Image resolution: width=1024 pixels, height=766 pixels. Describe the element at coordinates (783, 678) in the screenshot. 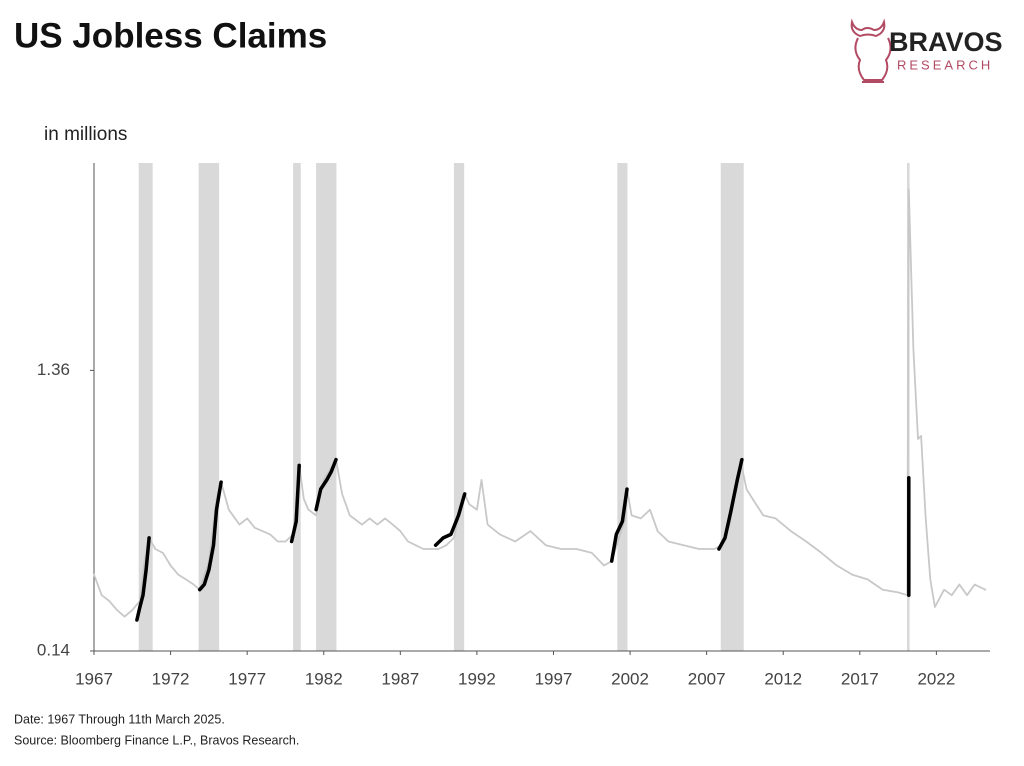

I see `x-tick-label: 2012` at that location.